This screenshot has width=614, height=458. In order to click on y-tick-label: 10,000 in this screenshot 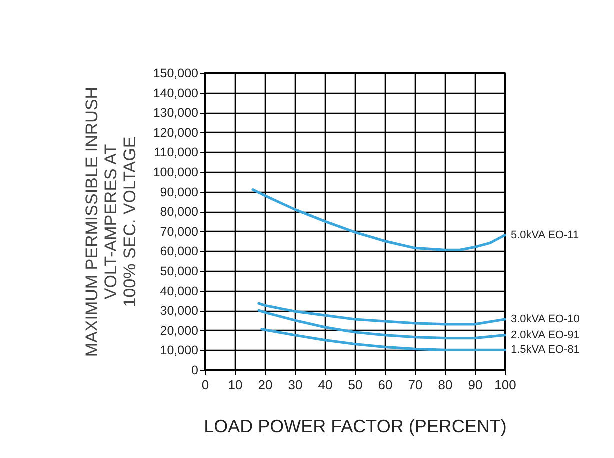, I will do `click(179, 351)`.